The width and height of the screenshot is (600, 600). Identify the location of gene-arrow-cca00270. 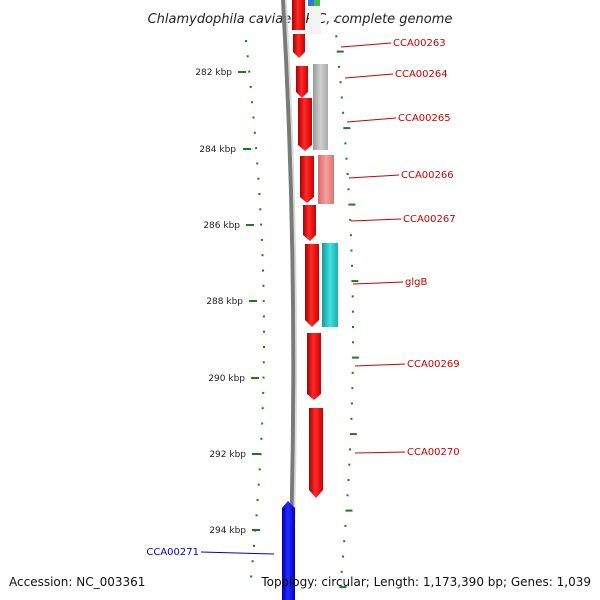
(316, 453).